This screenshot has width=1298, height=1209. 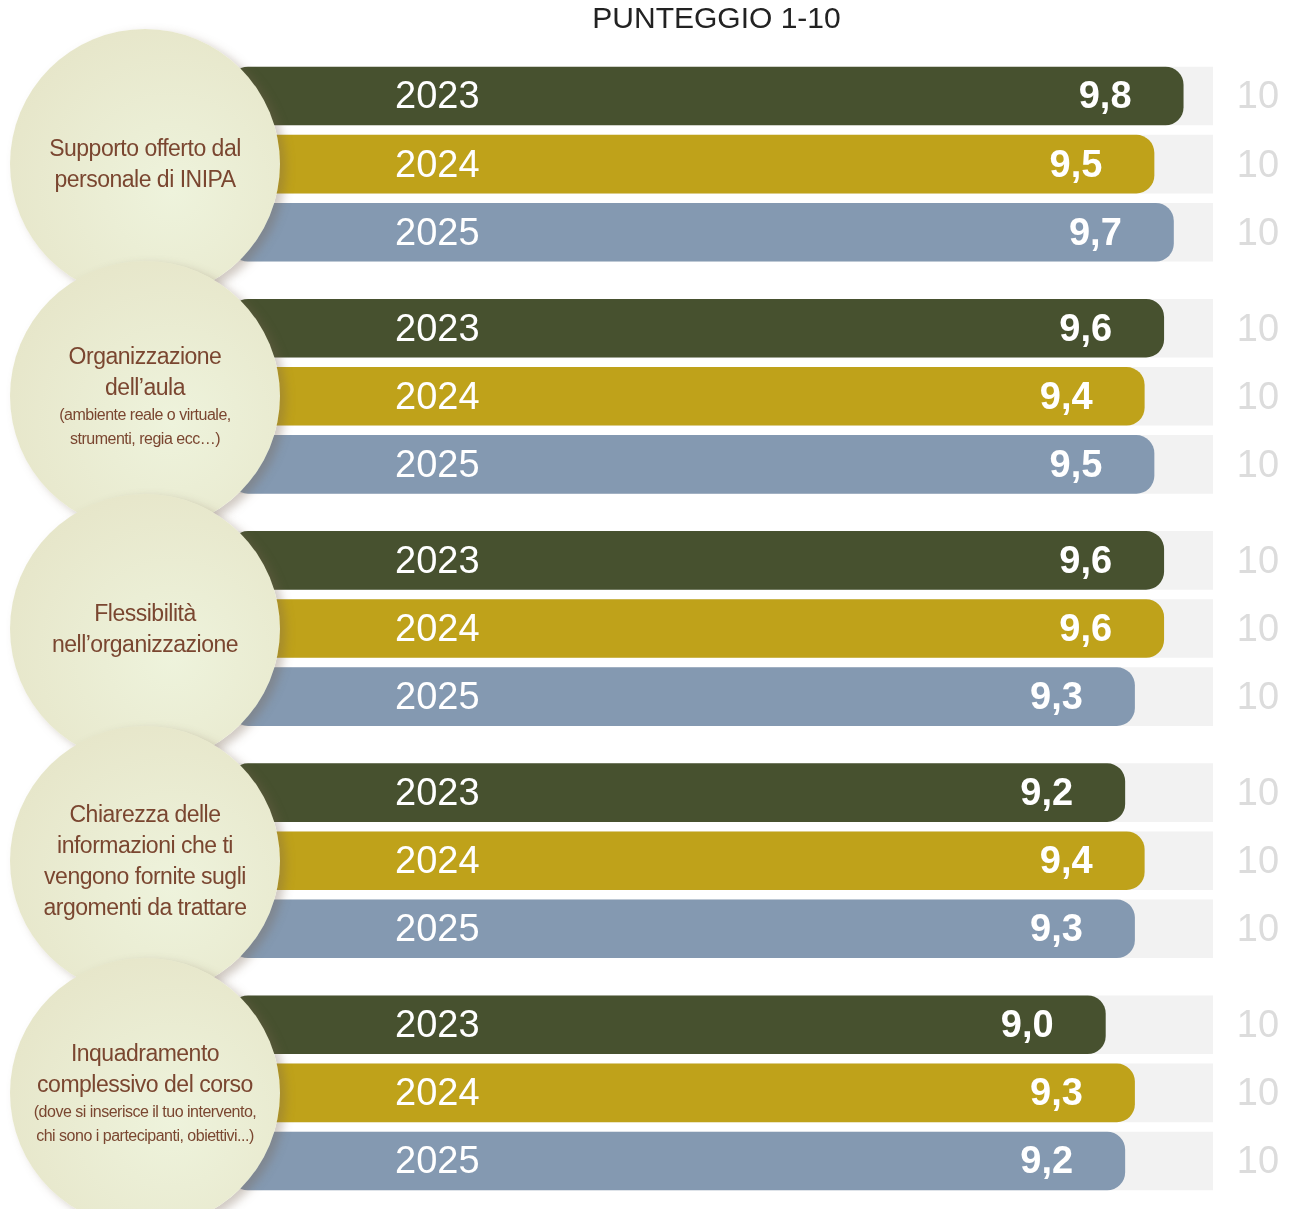 What do you see at coordinates (437, 395) in the screenshot?
I see `series-label: 2024` at bounding box center [437, 395].